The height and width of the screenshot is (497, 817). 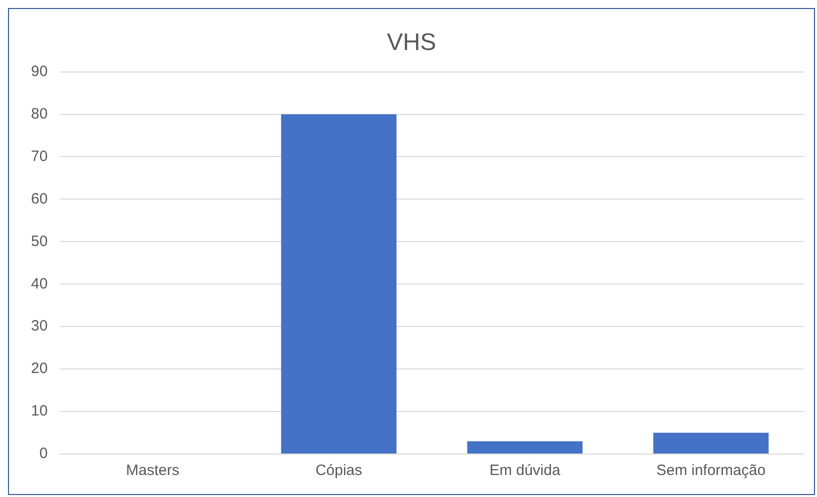 I want to click on x-tick-label: Masters, so click(x=153, y=471).